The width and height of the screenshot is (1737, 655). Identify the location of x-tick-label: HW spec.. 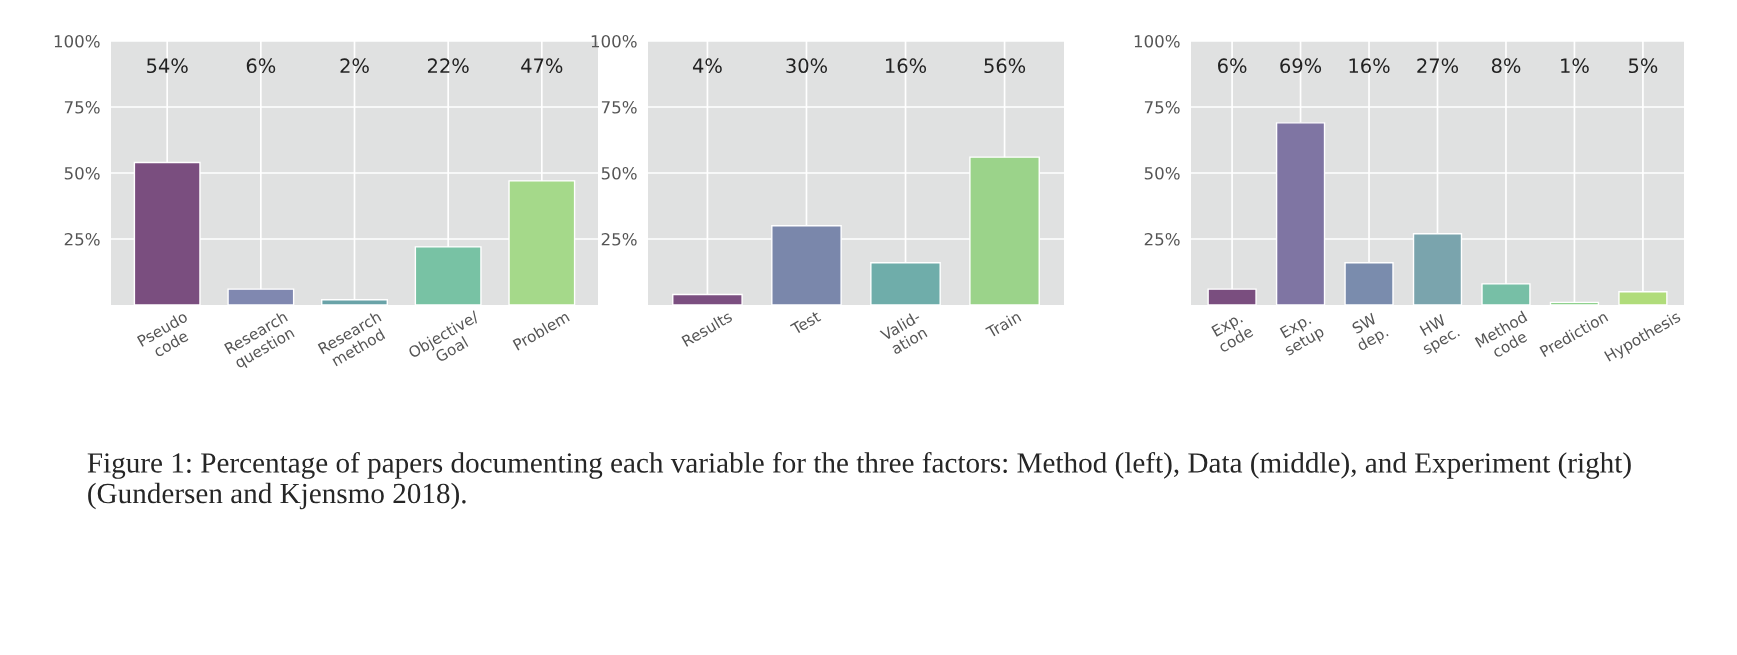
(1440, 335).